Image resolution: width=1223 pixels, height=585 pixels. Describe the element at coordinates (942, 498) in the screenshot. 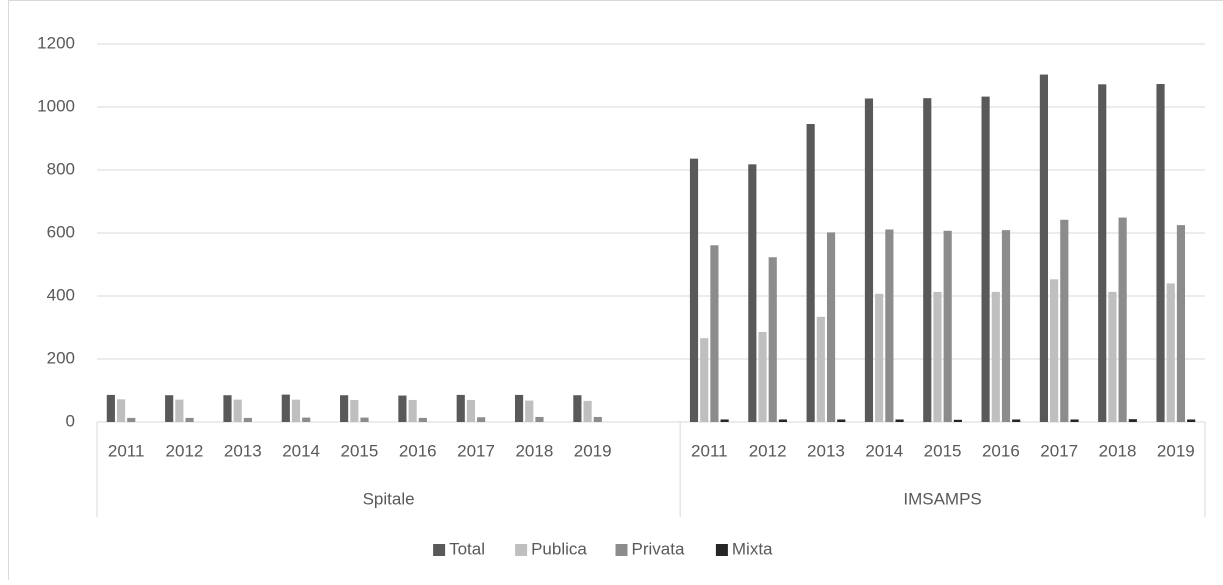

I see `group-label: IMSAMPS` at that location.